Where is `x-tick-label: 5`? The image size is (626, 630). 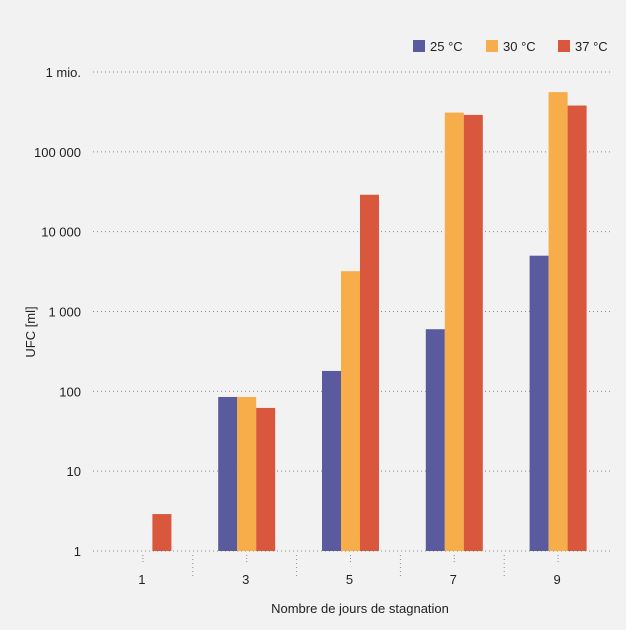 x-tick-label: 5 is located at coordinates (349, 579).